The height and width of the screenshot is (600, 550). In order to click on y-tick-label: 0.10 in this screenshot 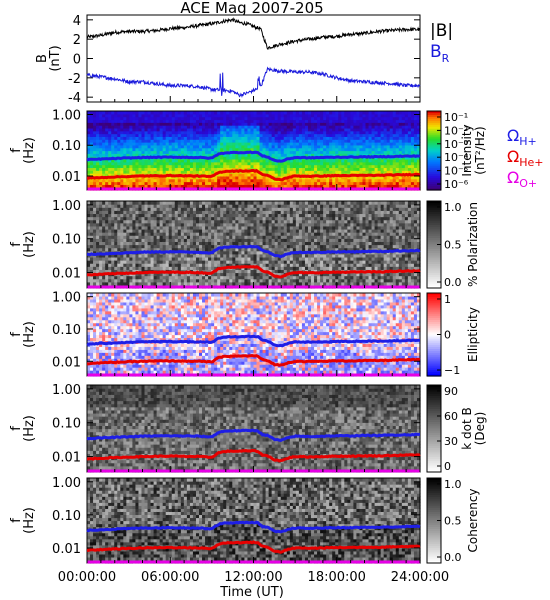, I will do `click(66, 146)`.